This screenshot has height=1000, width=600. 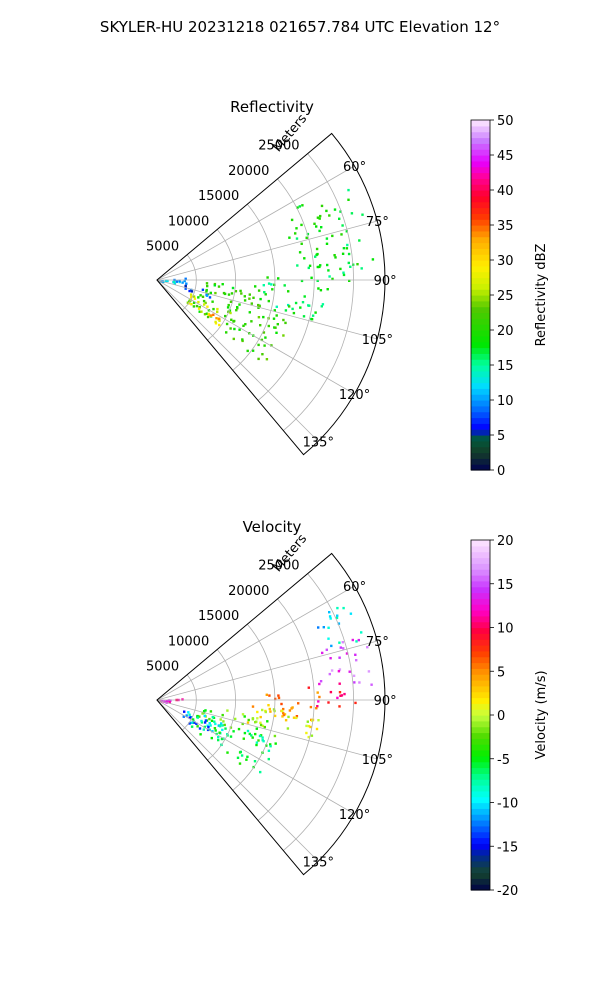 I want to click on radial-tick-label: 20000, so click(x=248, y=591).